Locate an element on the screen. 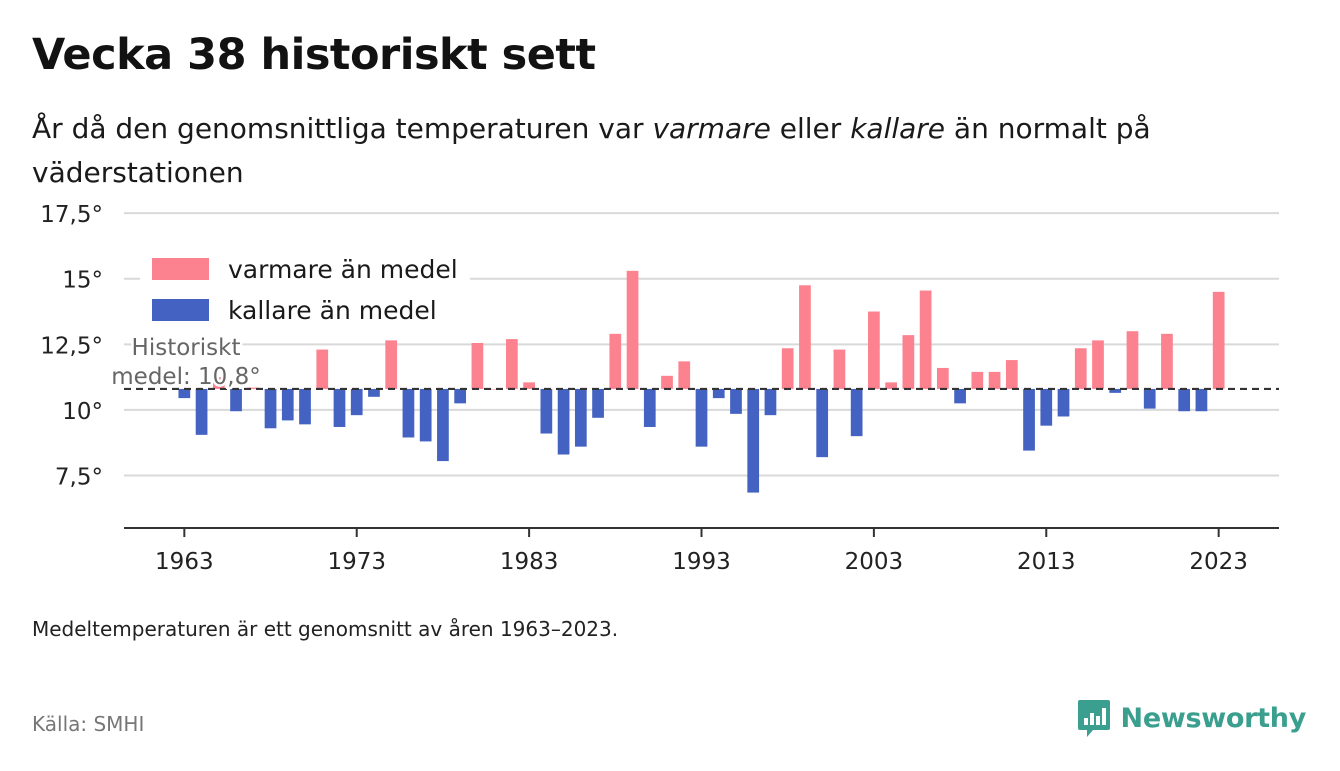  bar-2012 is located at coordinates (1029, 419).